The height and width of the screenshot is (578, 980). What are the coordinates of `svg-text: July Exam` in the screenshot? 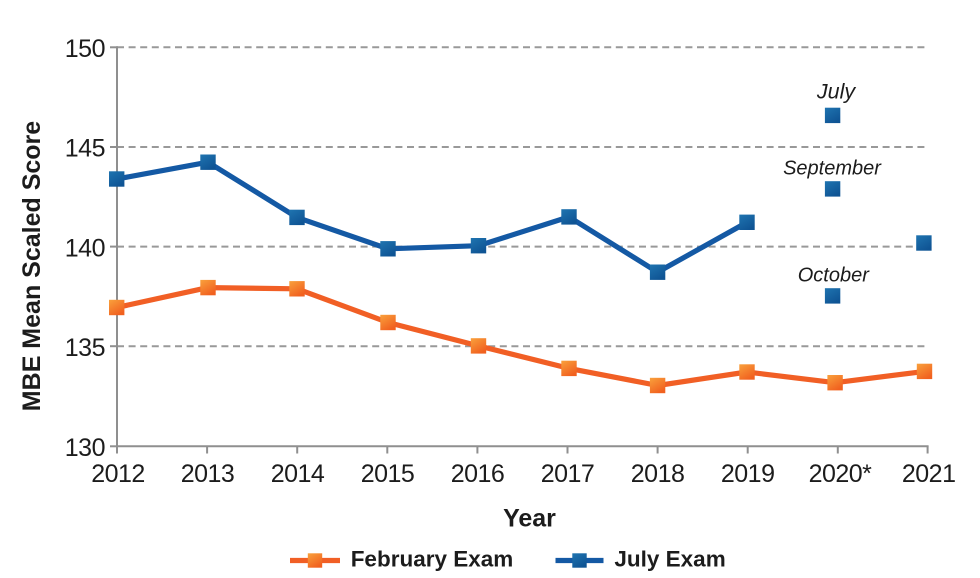 It's located at (669, 558).